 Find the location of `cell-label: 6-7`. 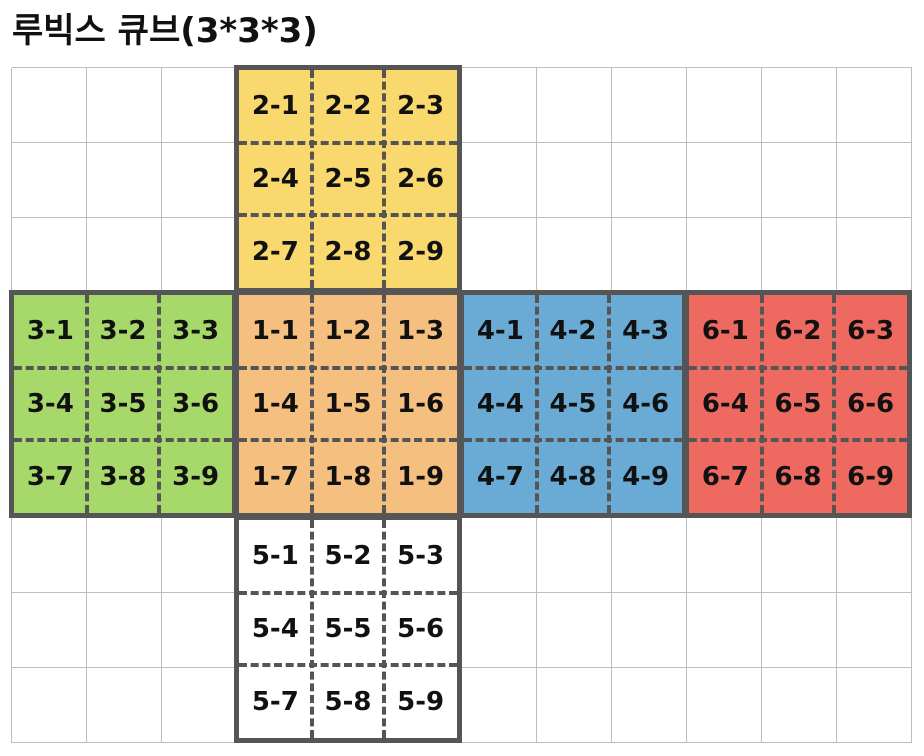

cell-label: 6-7 is located at coordinates (725, 476).